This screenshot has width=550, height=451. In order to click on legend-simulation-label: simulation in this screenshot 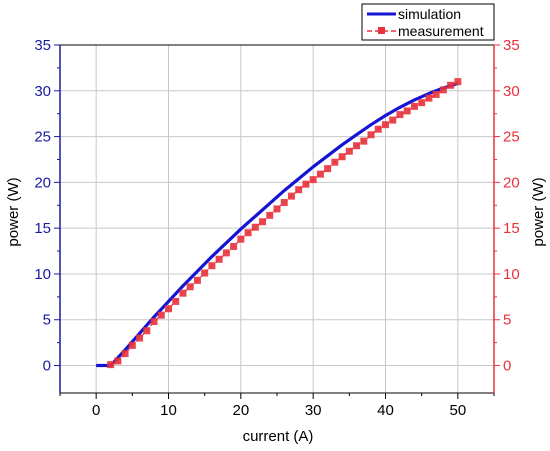, I will do `click(429, 14)`.